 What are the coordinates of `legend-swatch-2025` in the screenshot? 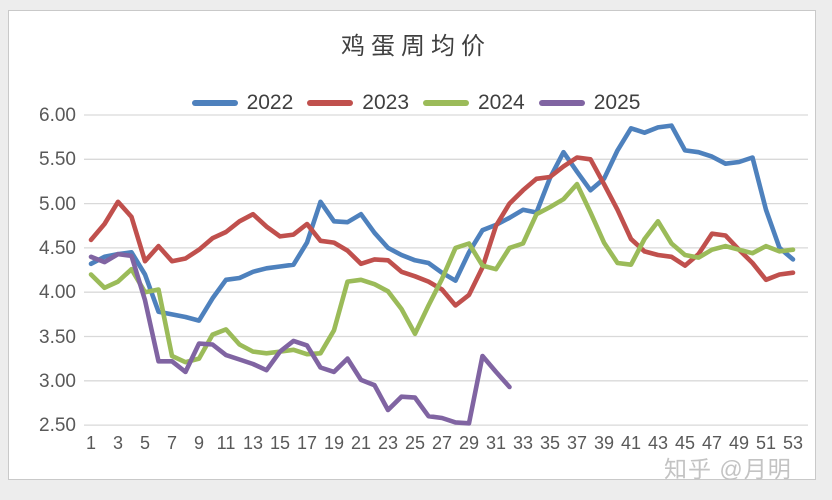 It's located at (561, 102).